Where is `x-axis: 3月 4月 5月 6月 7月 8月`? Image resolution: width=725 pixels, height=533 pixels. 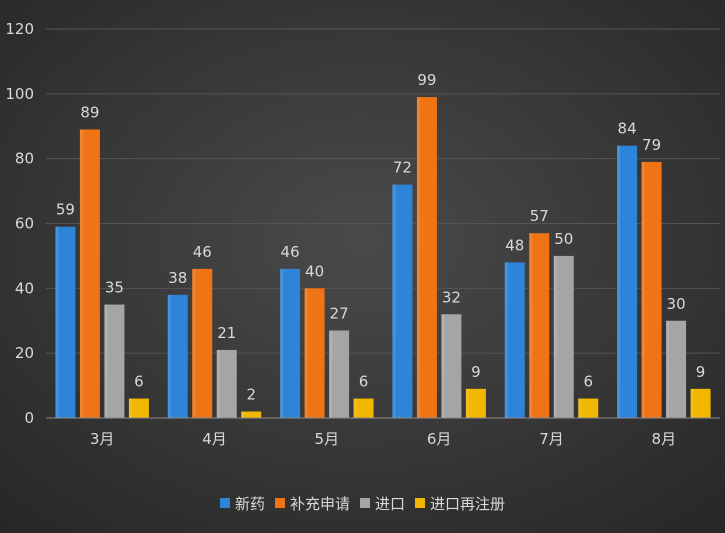
x-axis: 3月 4月 5月 6月 7月 8月 is located at coordinates (383, 432).